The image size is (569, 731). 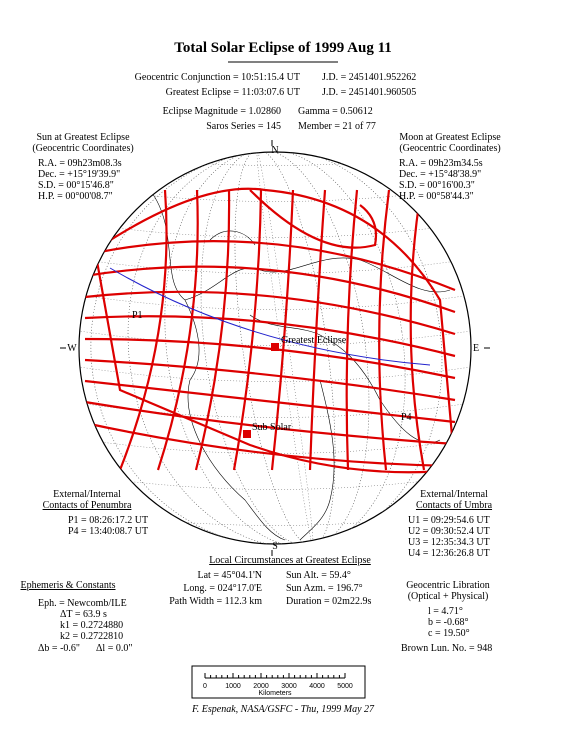 I want to click on scale-label: 0, so click(x=205, y=686).